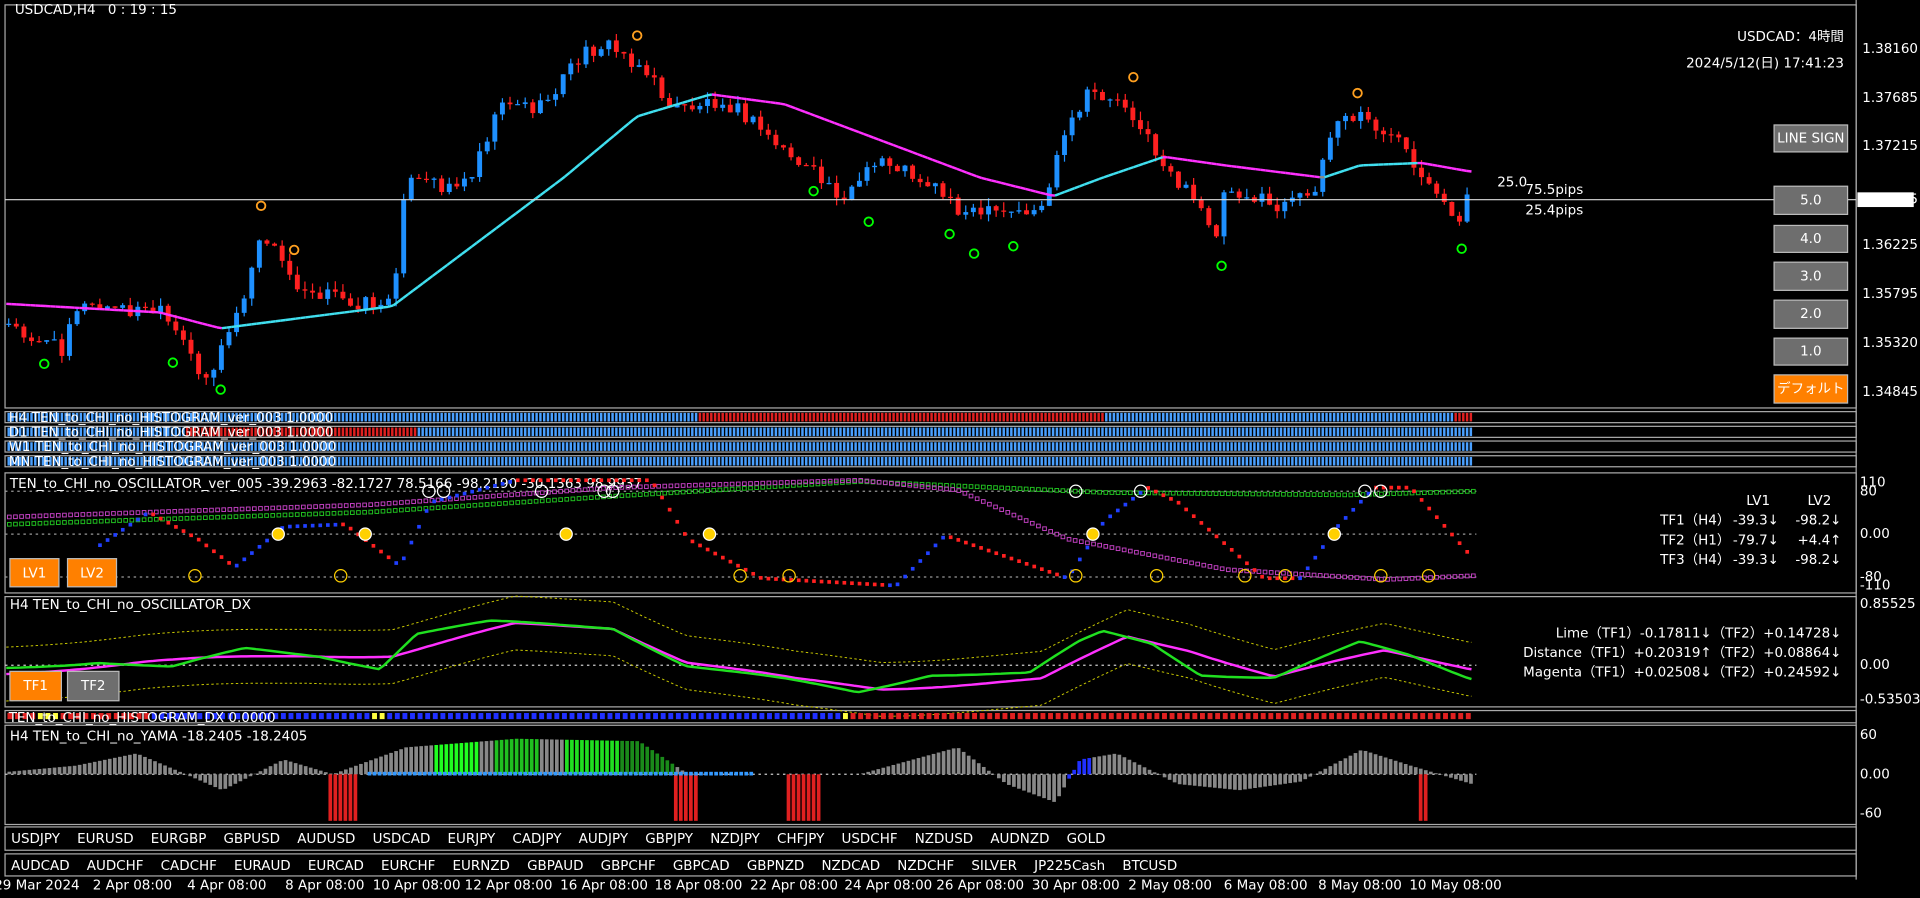  Describe the element at coordinates (326, 839) in the screenshot. I see `symbol-tab: AUDUSD` at that location.